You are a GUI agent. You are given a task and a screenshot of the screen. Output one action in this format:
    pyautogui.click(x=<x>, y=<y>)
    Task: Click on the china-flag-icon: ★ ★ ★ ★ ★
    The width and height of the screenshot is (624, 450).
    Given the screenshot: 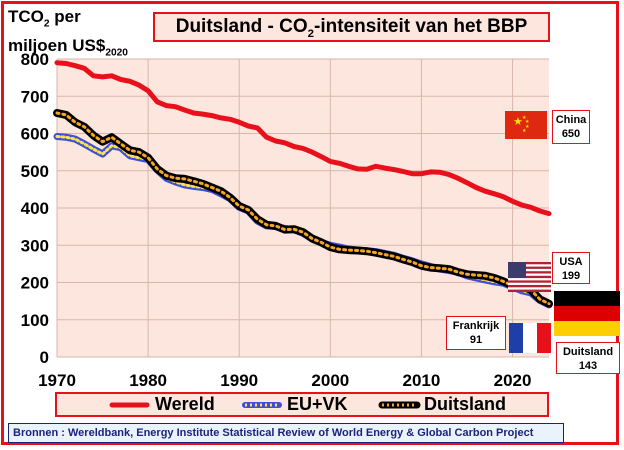 What is the action you would take?
    pyautogui.click(x=526, y=125)
    